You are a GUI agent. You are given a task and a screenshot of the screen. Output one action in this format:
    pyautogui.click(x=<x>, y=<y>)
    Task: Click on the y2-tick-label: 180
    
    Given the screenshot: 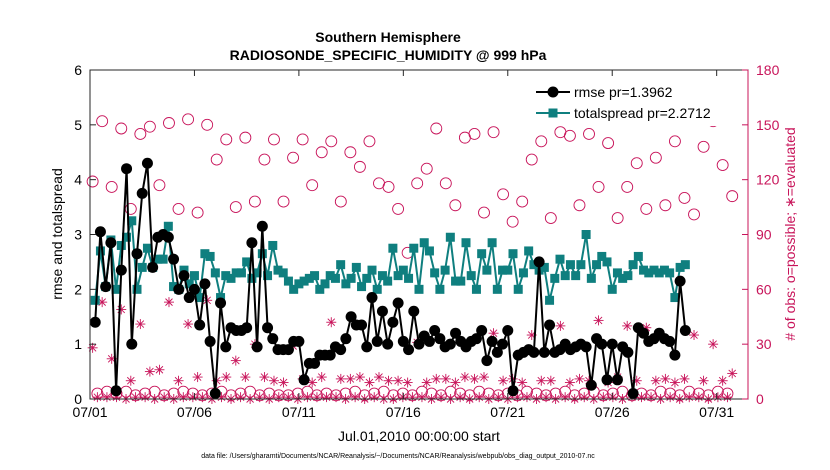 What is the action you would take?
    pyautogui.click(x=768, y=70)
    